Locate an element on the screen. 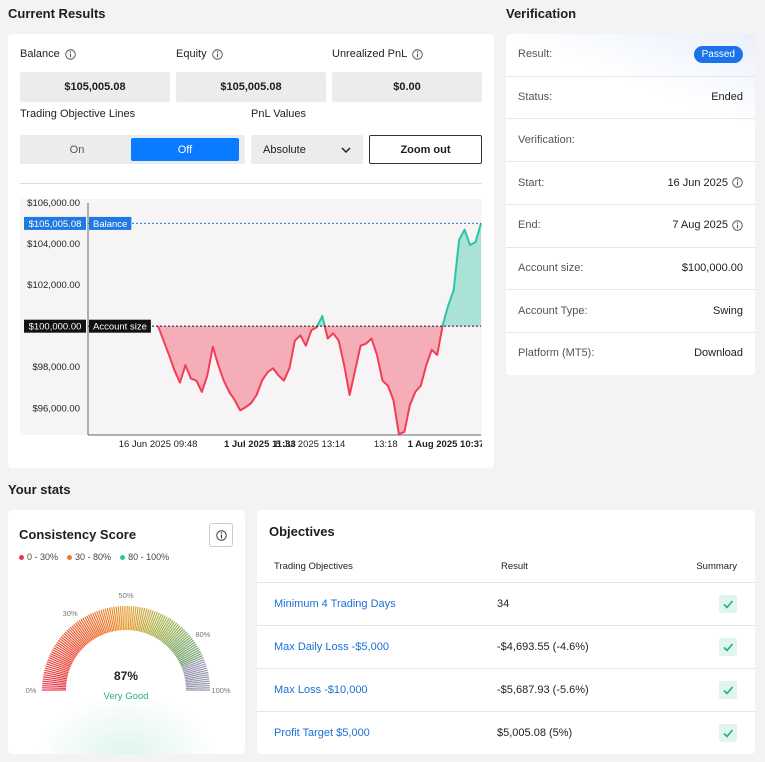 This screenshot has width=765, height=762. objective-name: Profit Target $5,000 is located at coordinates (322, 733).